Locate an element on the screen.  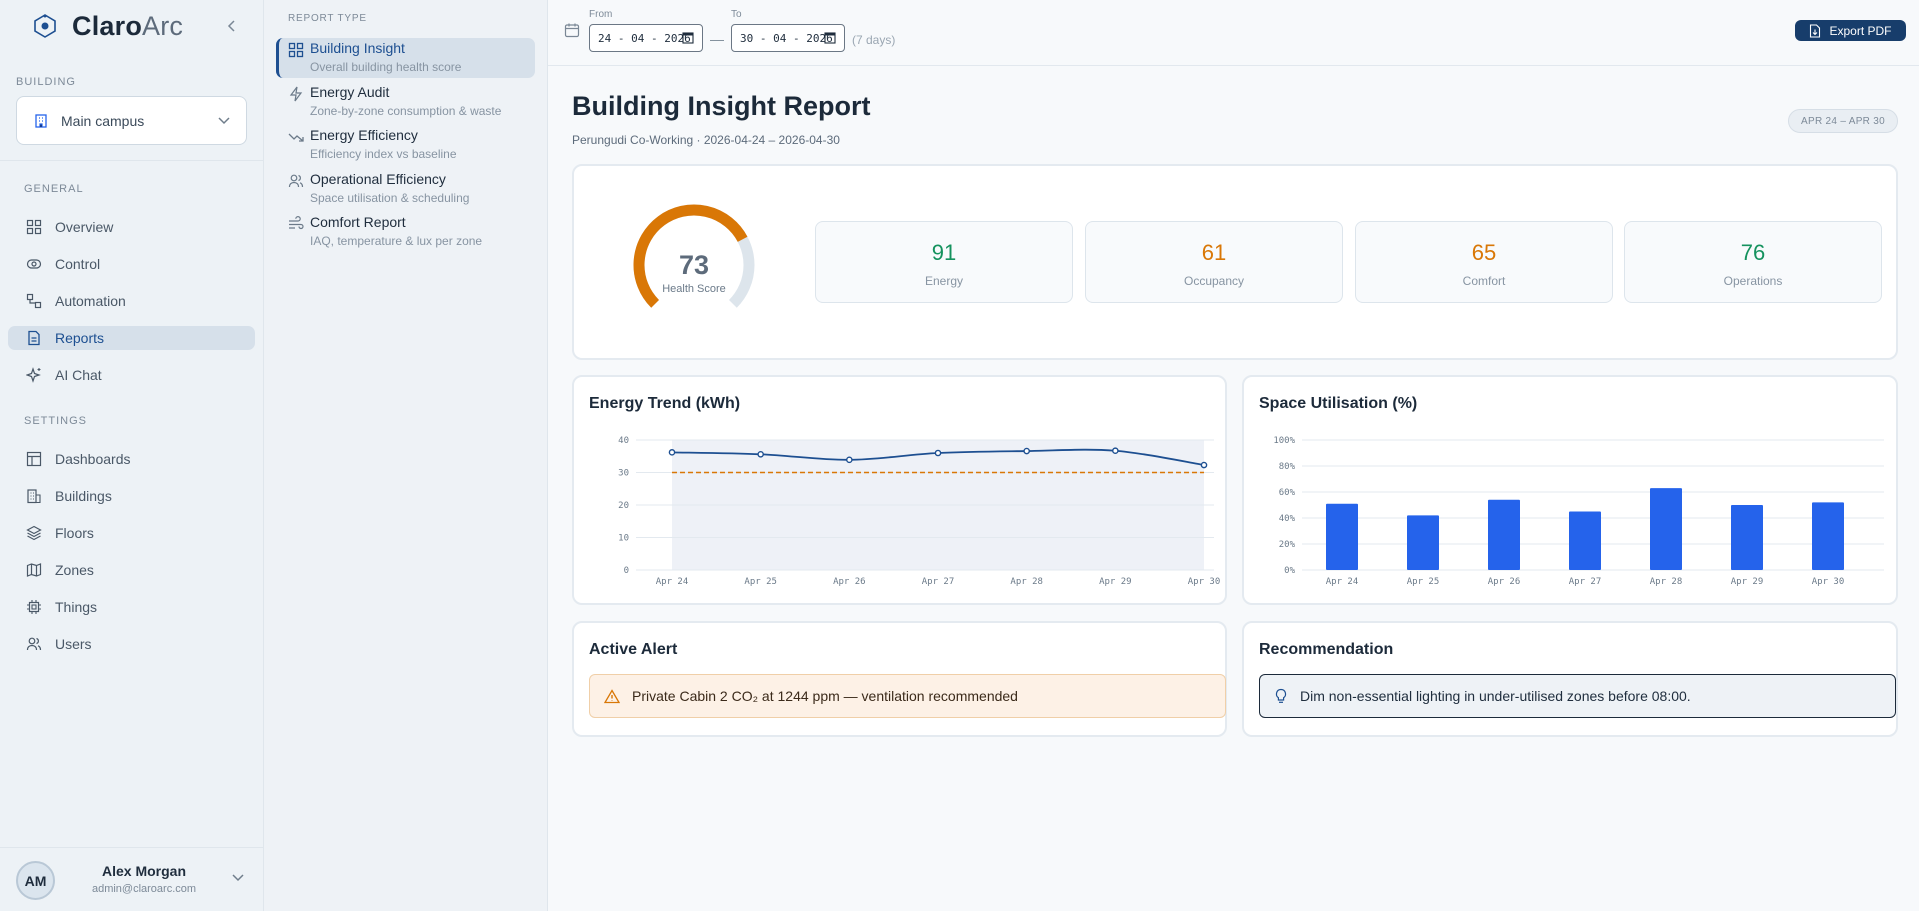
nav-item-dashboards: Dashboards is located at coordinates (131, 459).